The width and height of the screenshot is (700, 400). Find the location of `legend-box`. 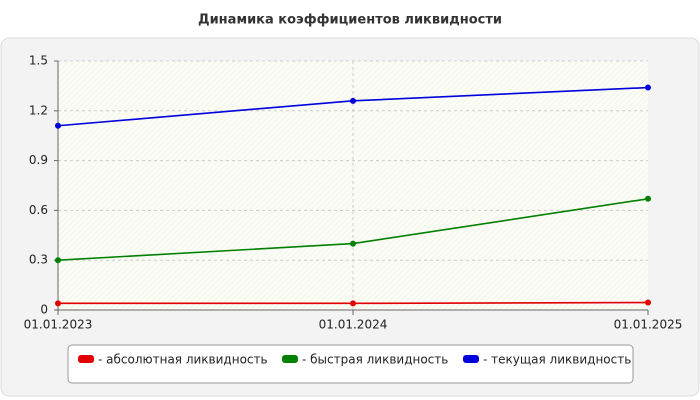

legend-box is located at coordinates (350, 364).